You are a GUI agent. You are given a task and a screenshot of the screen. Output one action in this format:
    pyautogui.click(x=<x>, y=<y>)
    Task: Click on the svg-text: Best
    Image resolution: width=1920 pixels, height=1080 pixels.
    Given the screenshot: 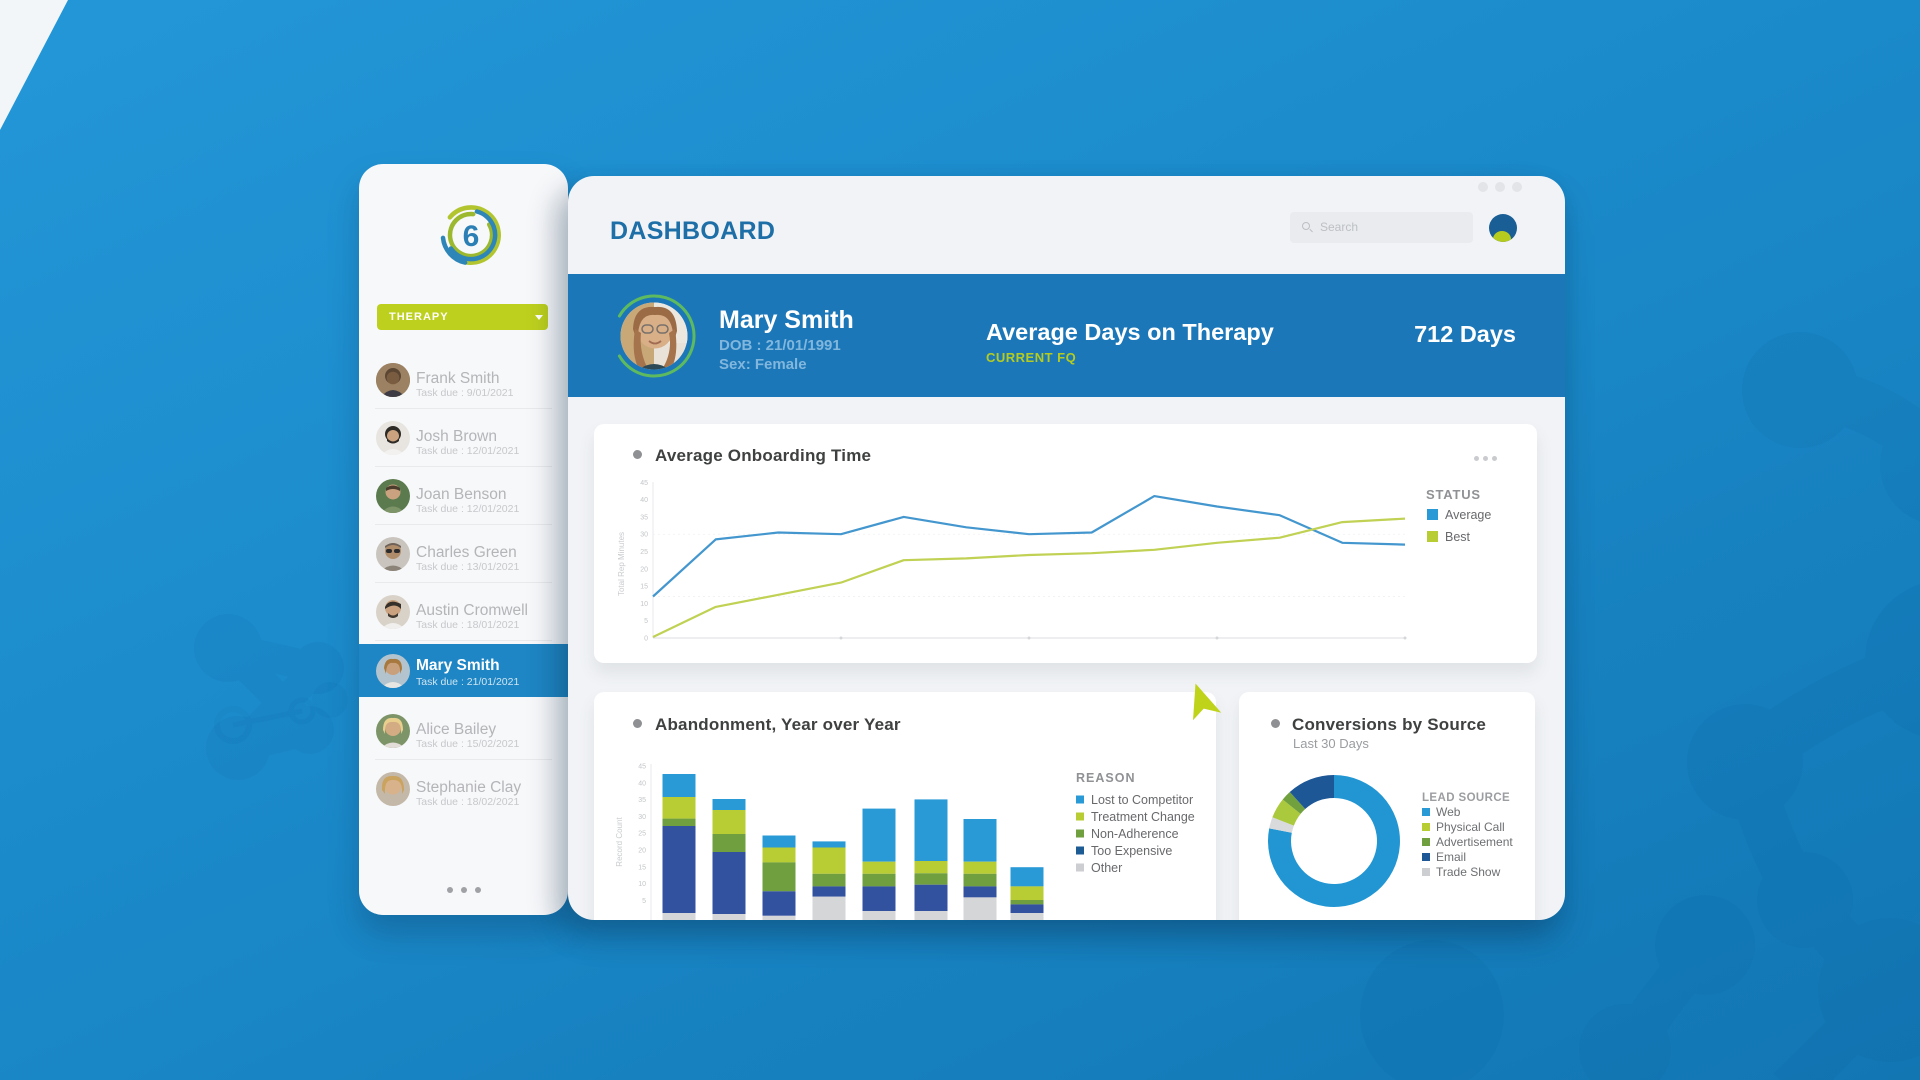 What is the action you would take?
    pyautogui.click(x=1458, y=537)
    